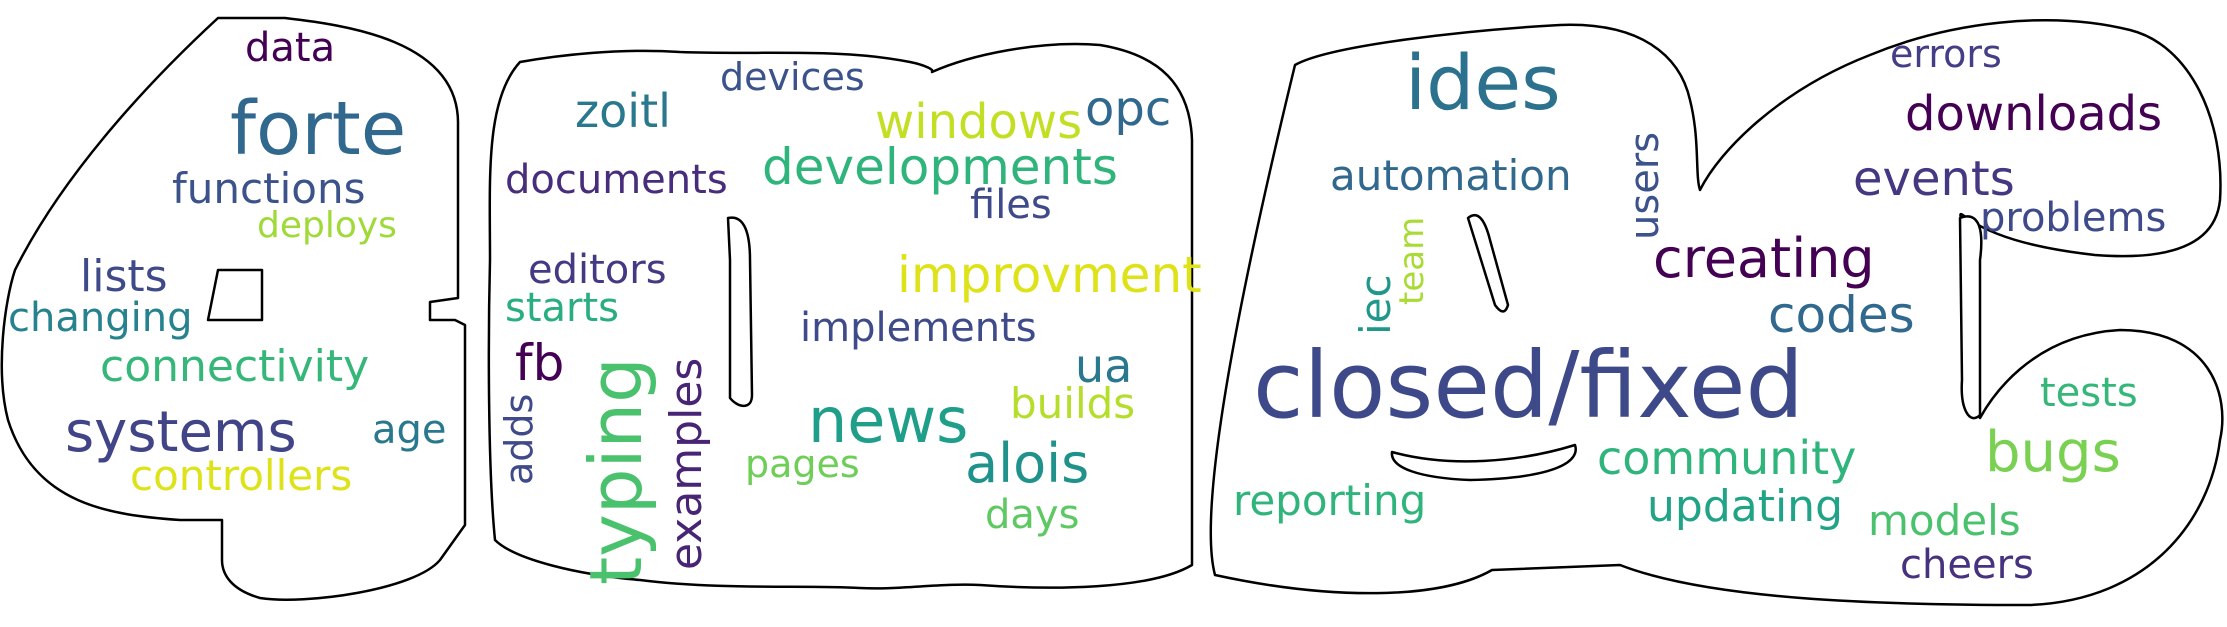  Describe the element at coordinates (2053, 452) in the screenshot. I see `word-bugs: bugs` at that location.